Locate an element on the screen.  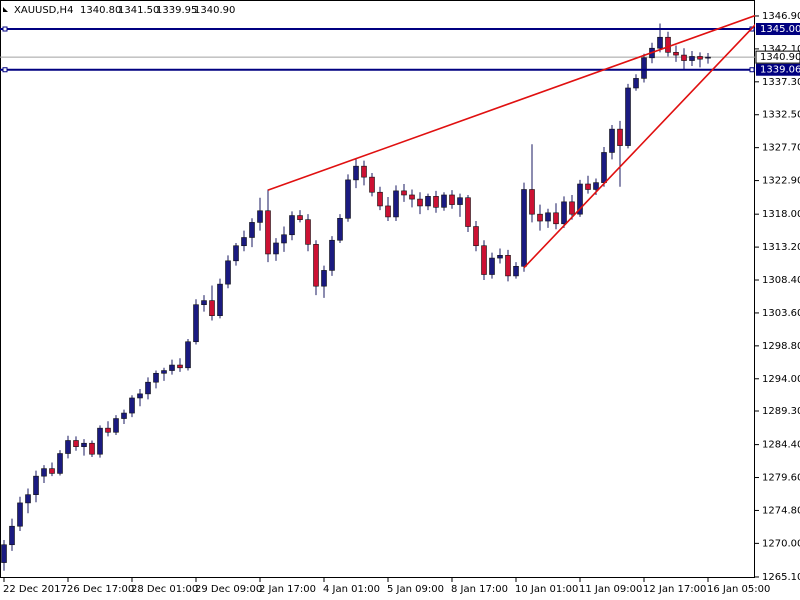
y-tick-label: 1313.20 is located at coordinates (781, 247).